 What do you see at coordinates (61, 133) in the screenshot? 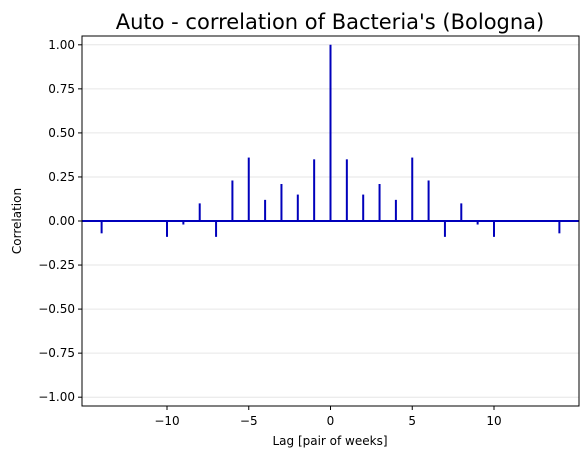
I see `y-tick-label: 0.50` at bounding box center [61, 133].